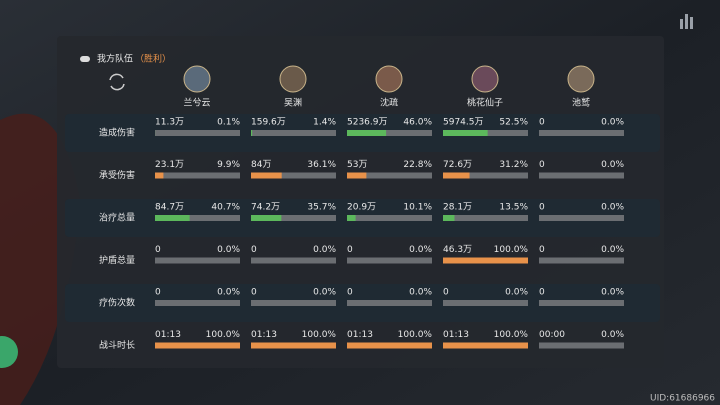 The image size is (720, 405). What do you see at coordinates (268, 123) in the screenshot?
I see `cell-value: 159.6万` at bounding box center [268, 123].